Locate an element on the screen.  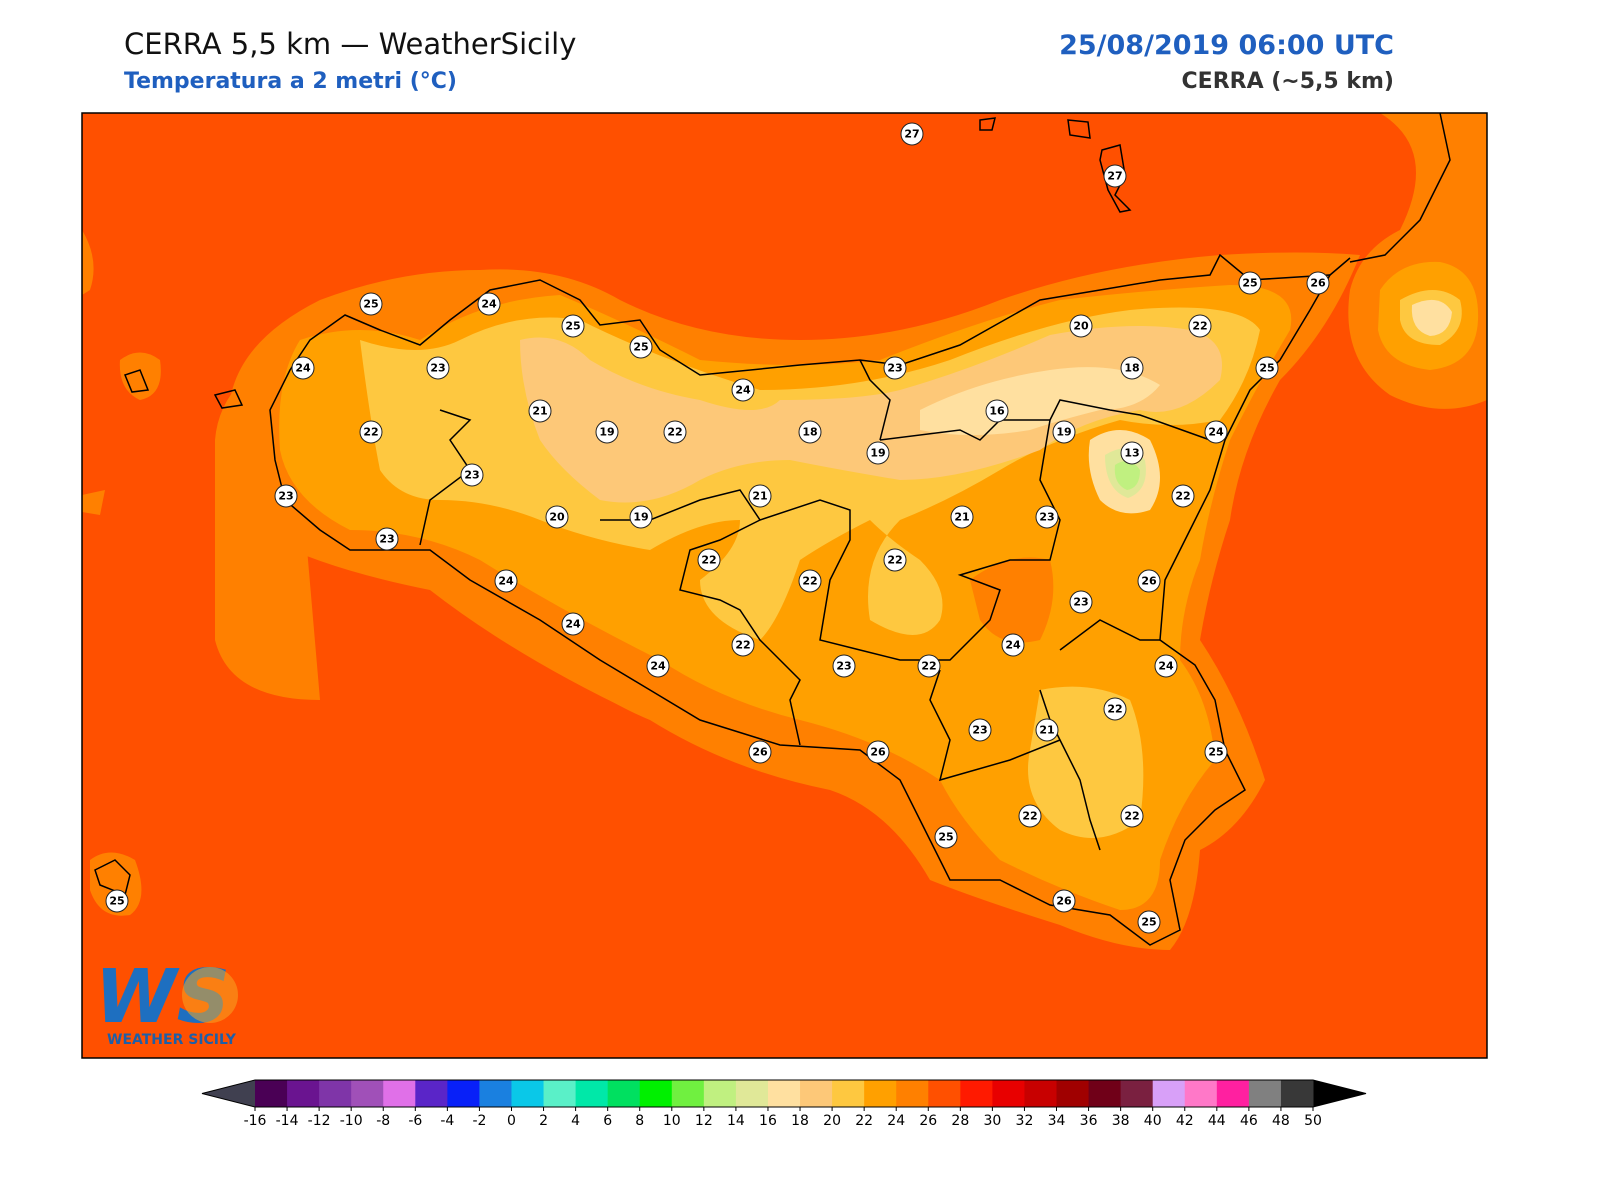
colorbar-tick-label: 42 is located at coordinates (1185, 1121).